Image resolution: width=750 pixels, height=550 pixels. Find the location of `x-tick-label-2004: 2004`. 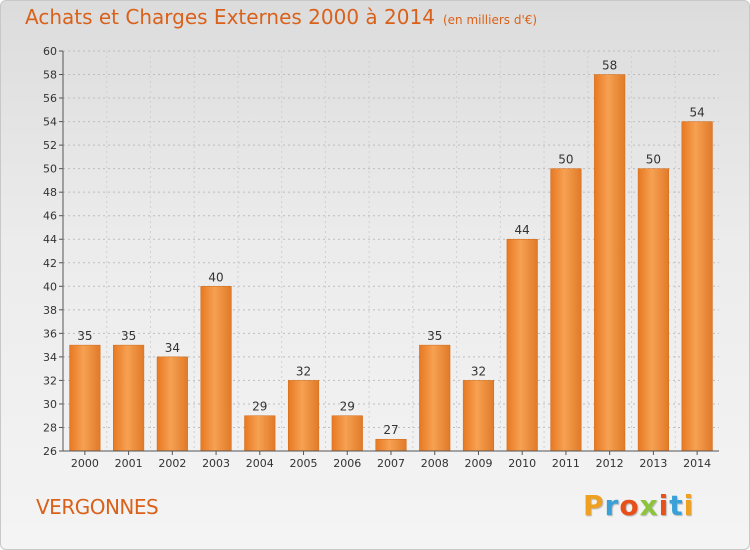

x-tick-label-2004: 2004 is located at coordinates (260, 463).